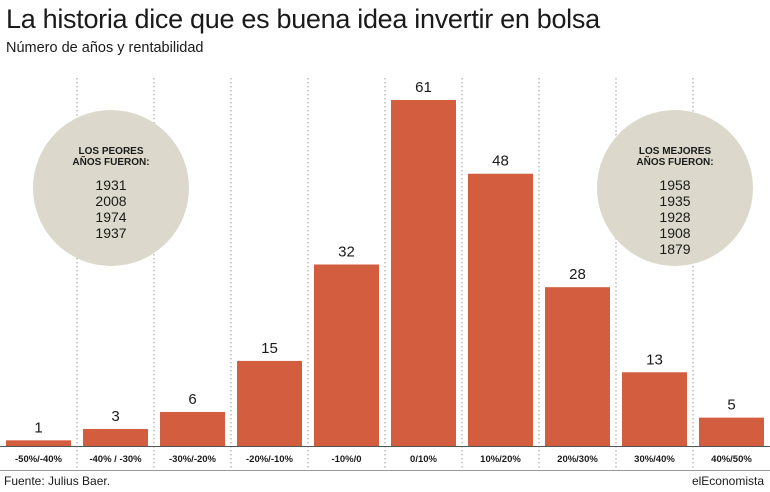  What do you see at coordinates (346, 355) in the screenshot?
I see `bar--10-0` at bounding box center [346, 355].